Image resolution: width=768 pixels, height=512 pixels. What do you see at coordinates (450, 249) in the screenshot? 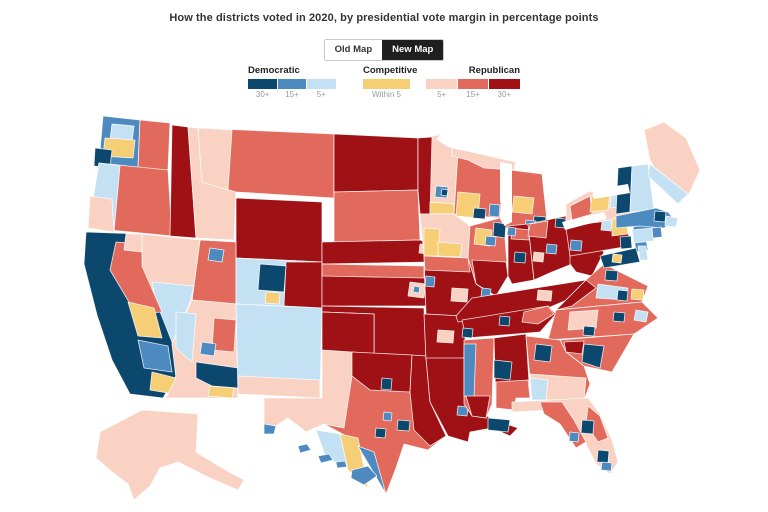
I see `district-iowa-south` at bounding box center [450, 249].